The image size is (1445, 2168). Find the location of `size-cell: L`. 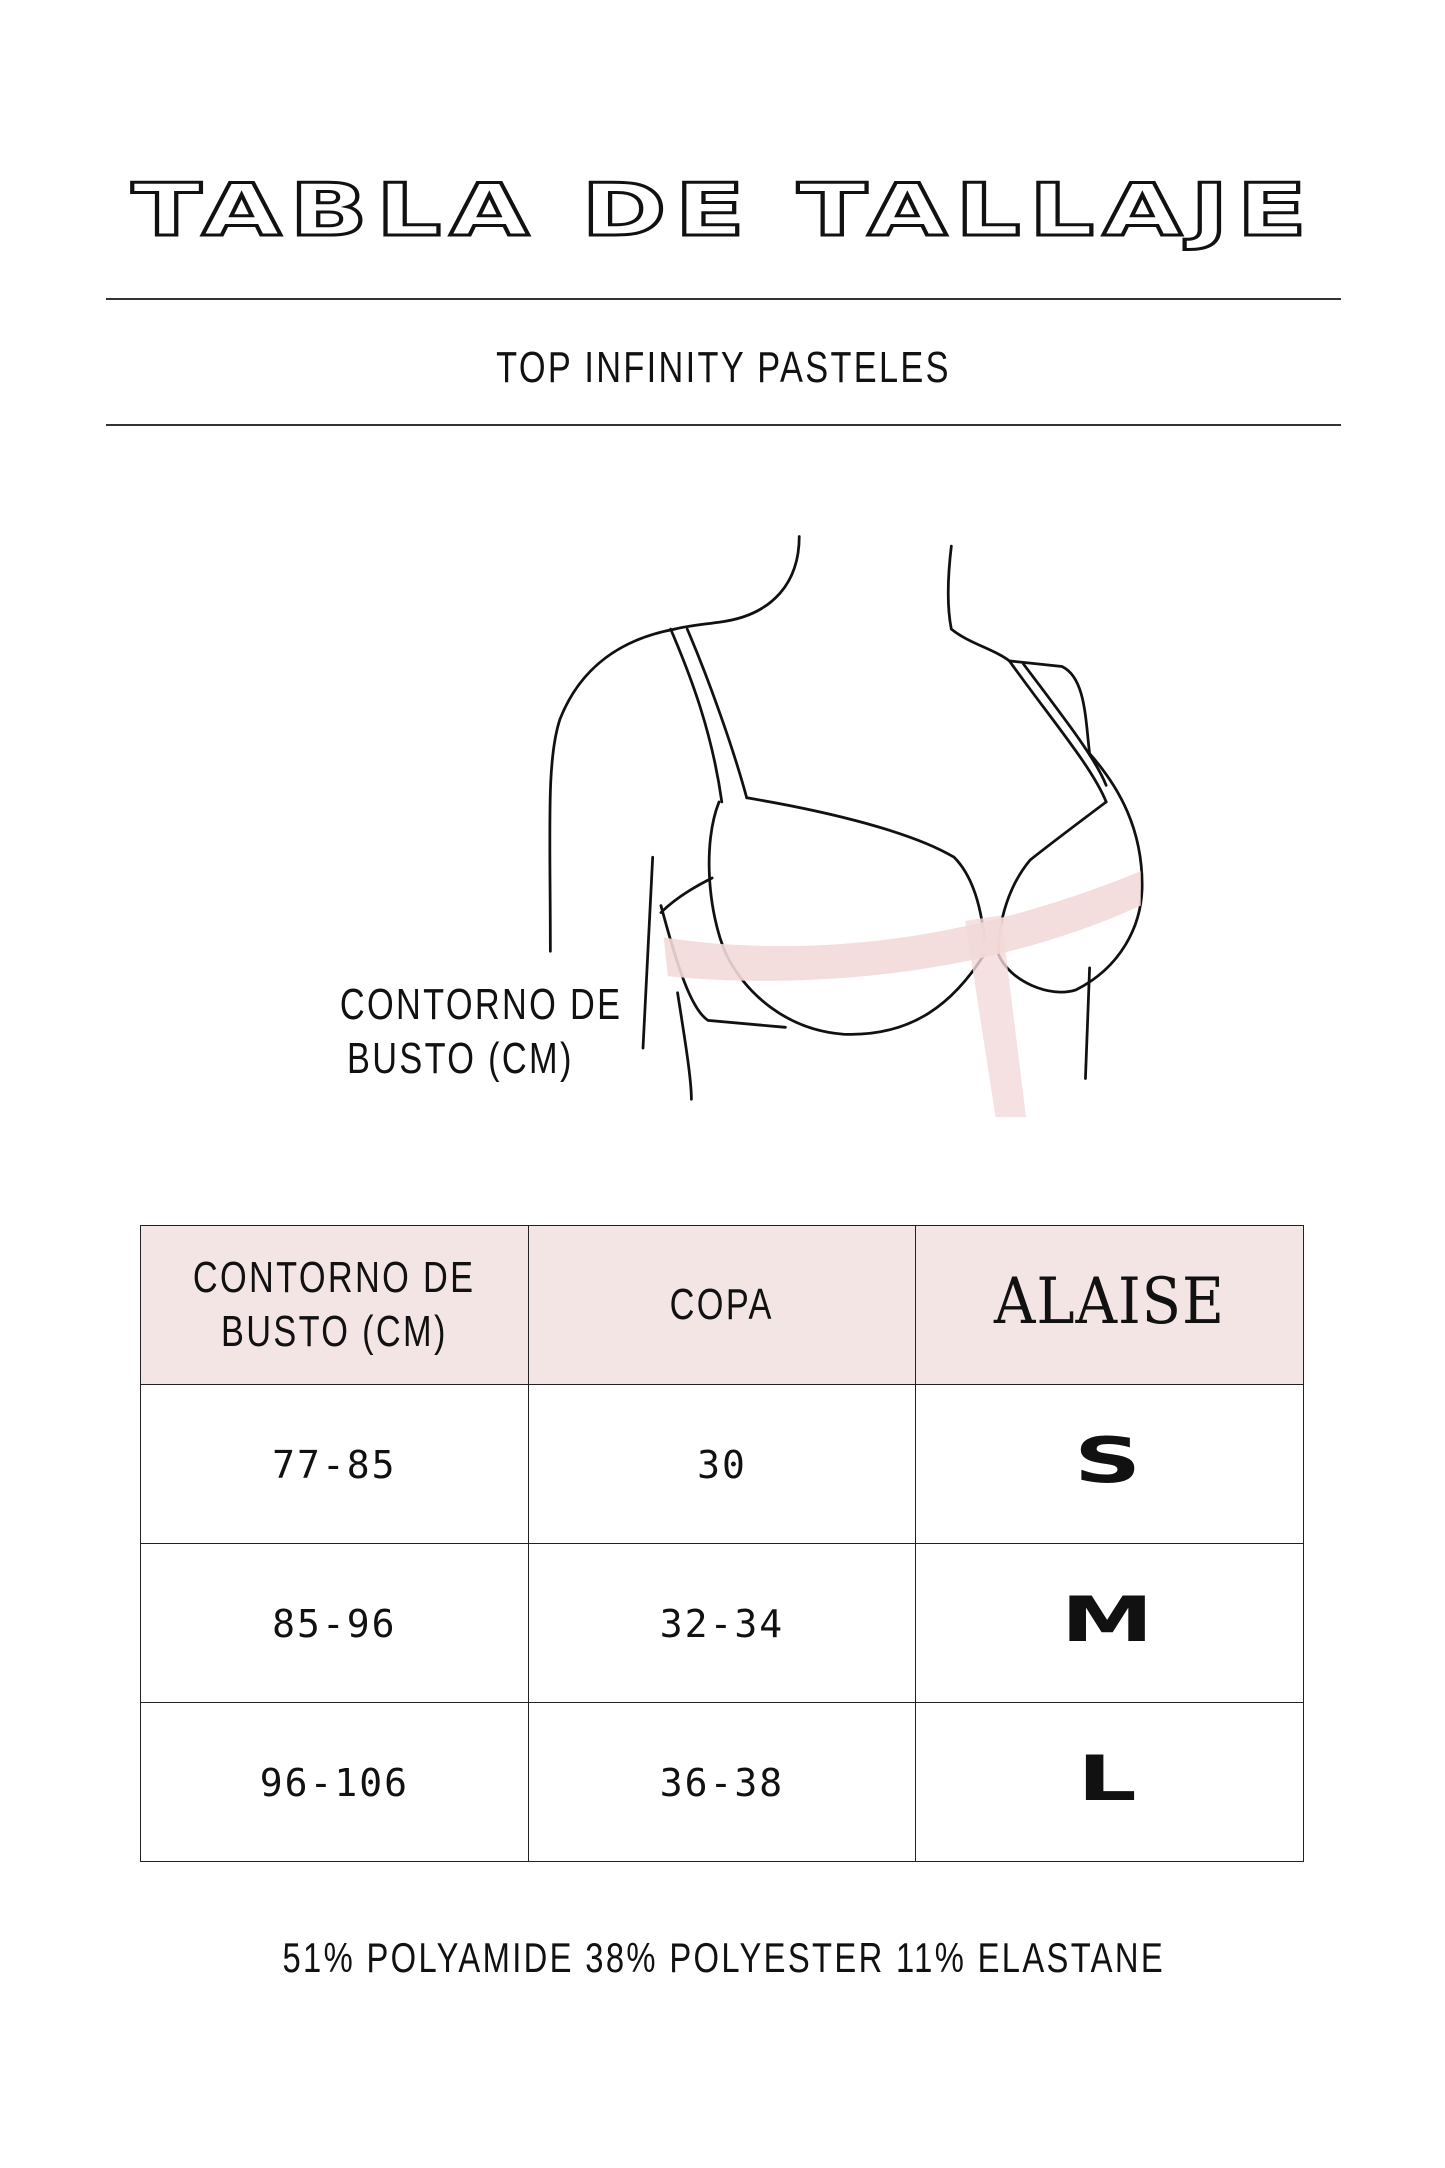

size-cell: L is located at coordinates (1109, 1782).